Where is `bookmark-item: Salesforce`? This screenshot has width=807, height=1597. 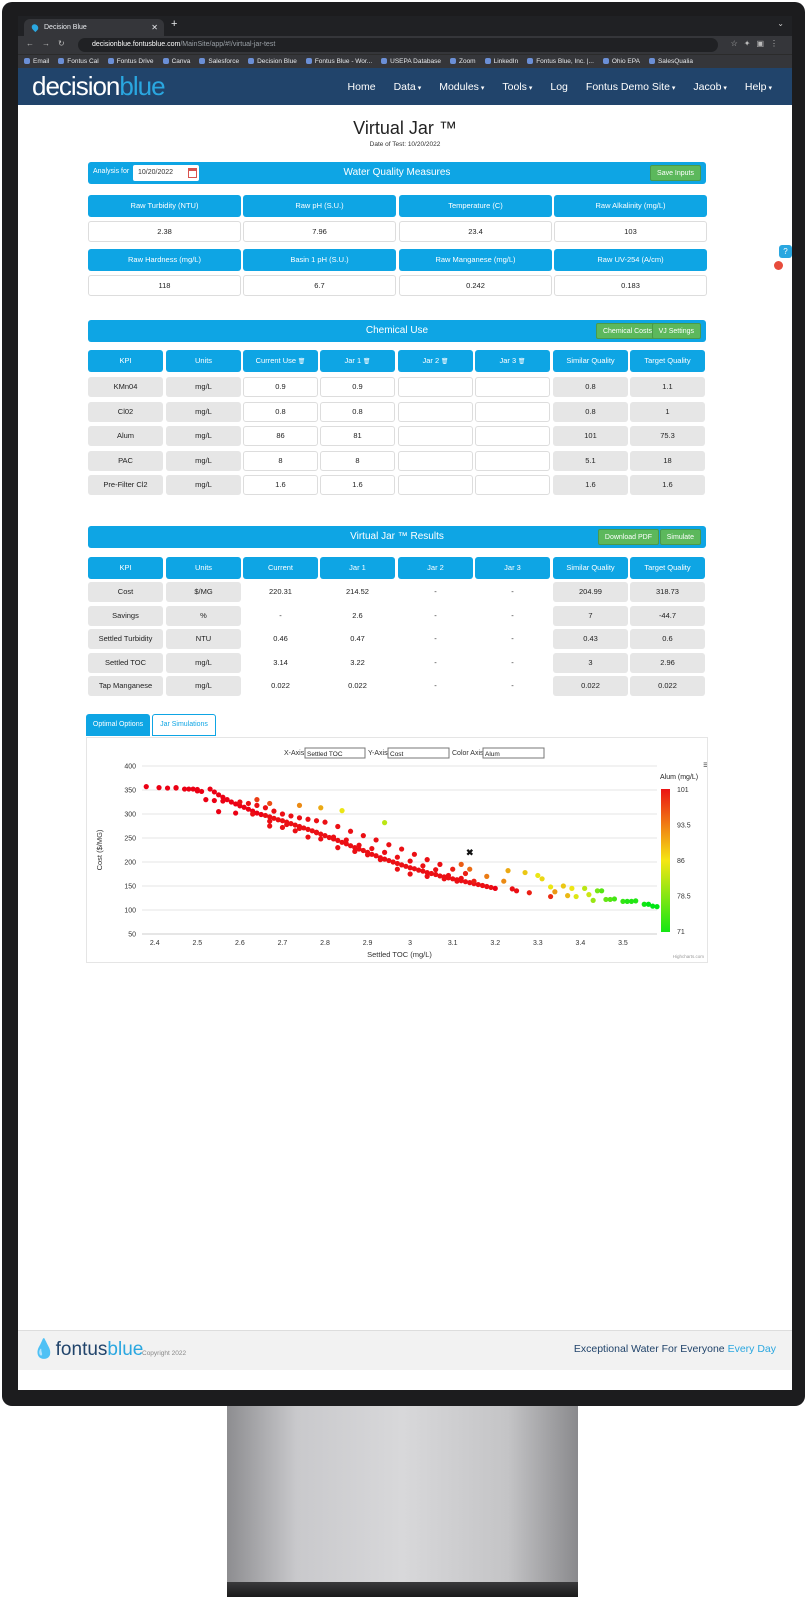 bookmark-item: Salesforce is located at coordinates (219, 61).